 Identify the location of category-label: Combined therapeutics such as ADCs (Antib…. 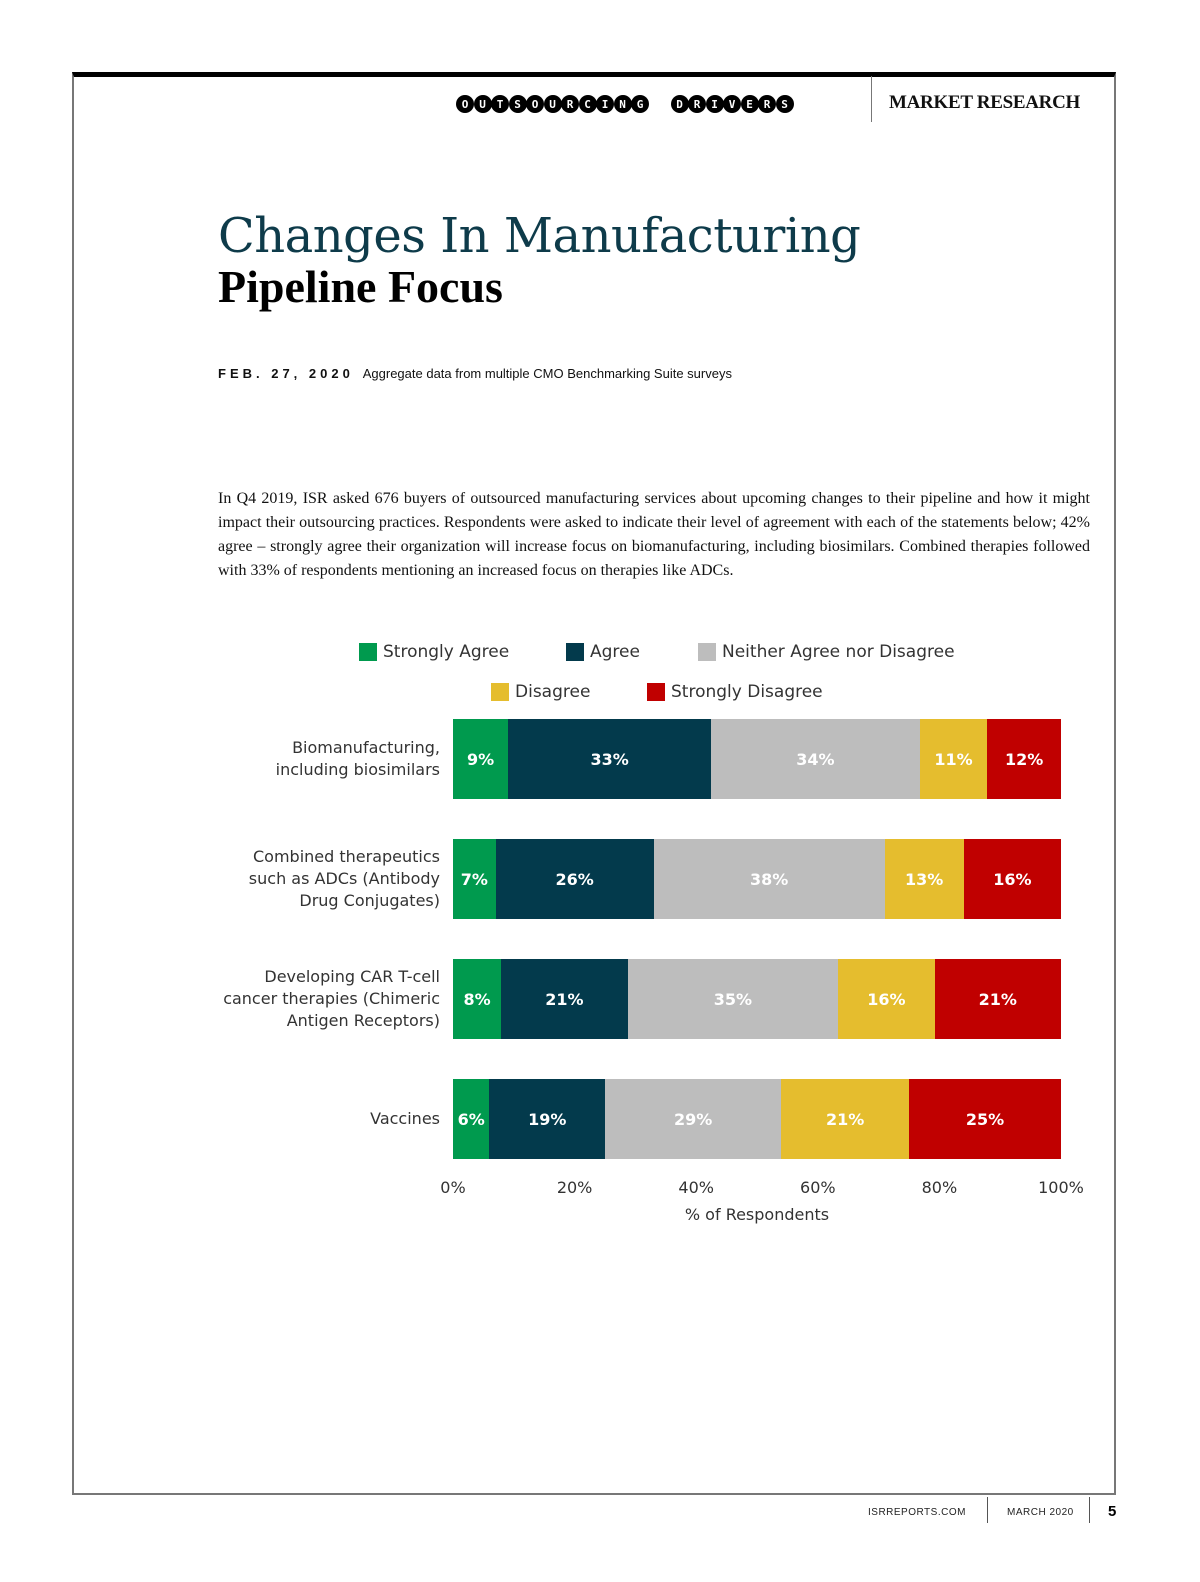
(344, 878).